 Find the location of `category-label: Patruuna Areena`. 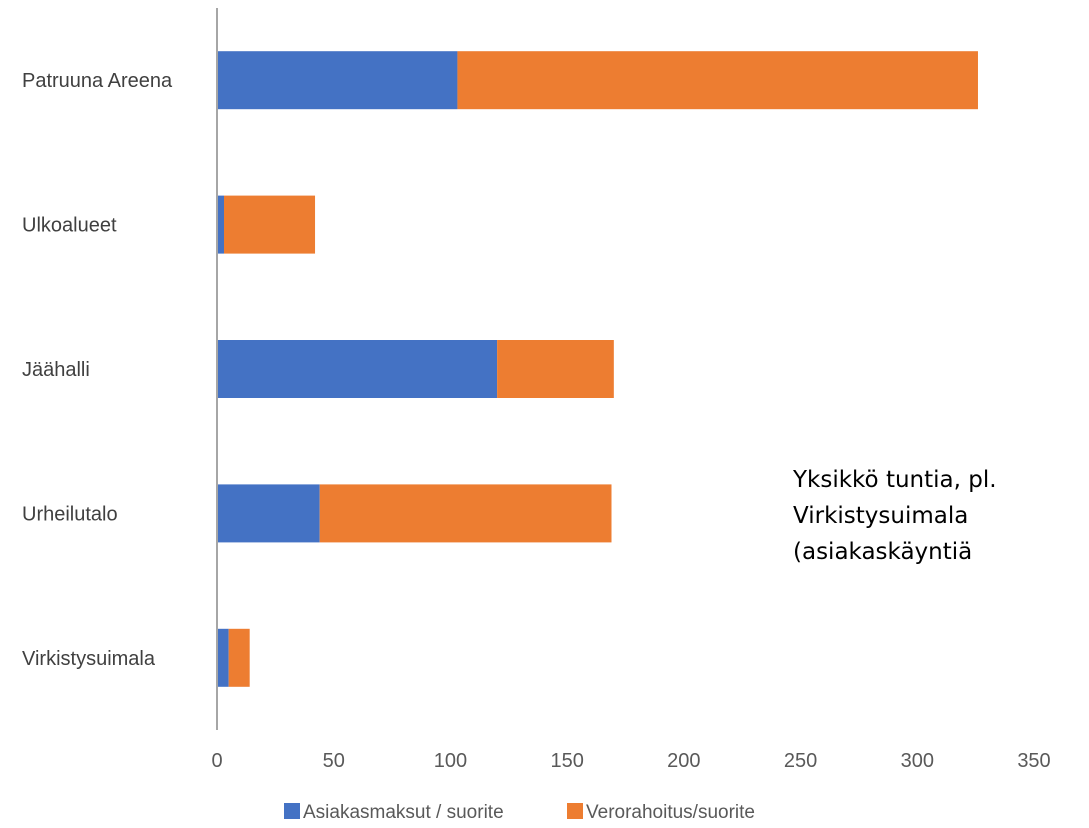

category-label: Patruuna Areena is located at coordinates (97, 81).